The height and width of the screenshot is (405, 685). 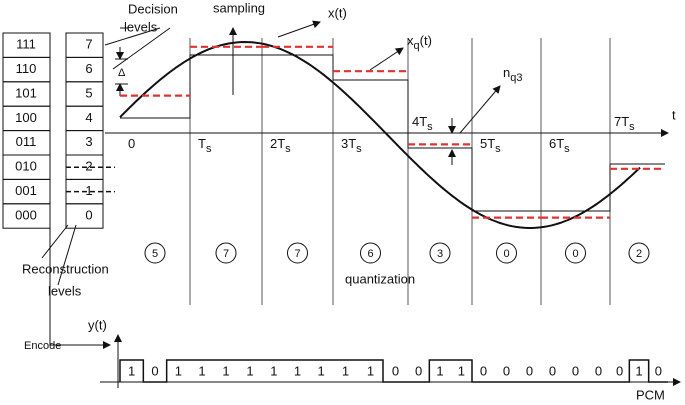 I want to click on code-word: 110, so click(x=26, y=68).